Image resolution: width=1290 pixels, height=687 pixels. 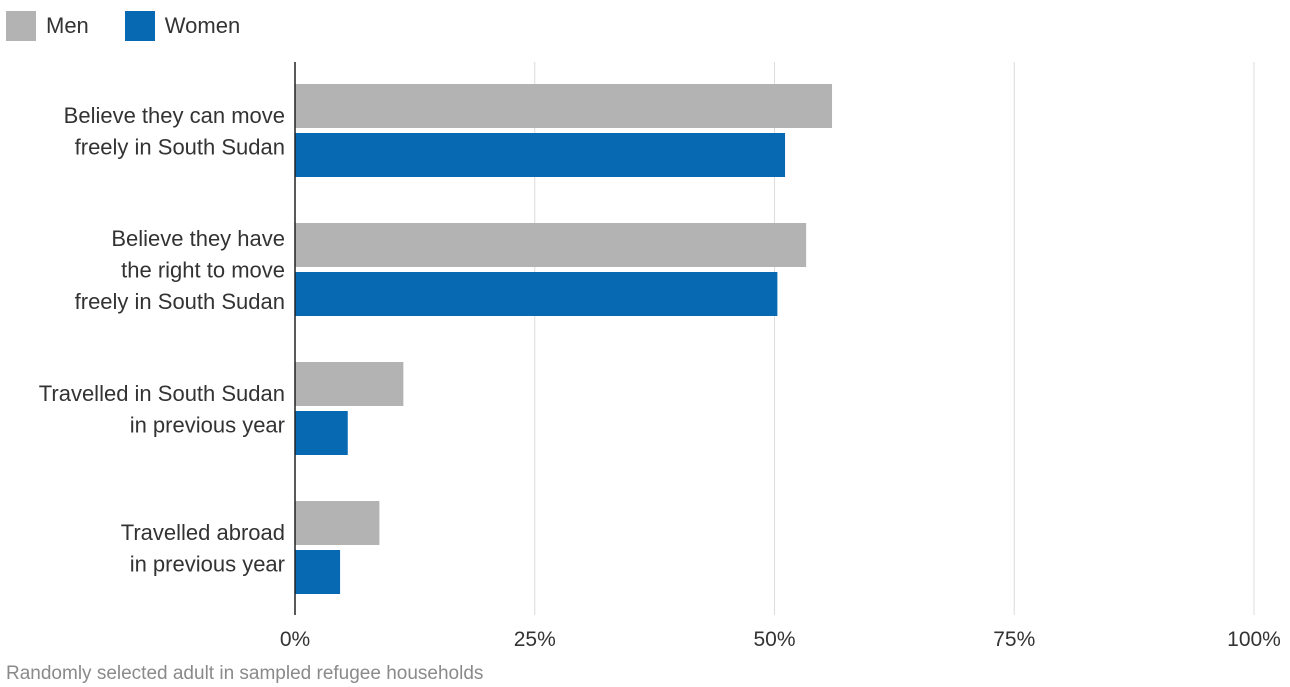 I want to click on legend-label-men: Men, so click(x=67, y=25).